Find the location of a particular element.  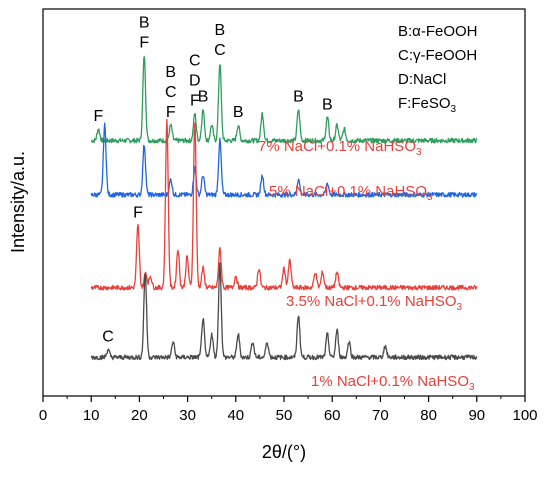

series-label-1pct: 1% NaCl+0.1% NaHSO3 is located at coordinates (393, 383).